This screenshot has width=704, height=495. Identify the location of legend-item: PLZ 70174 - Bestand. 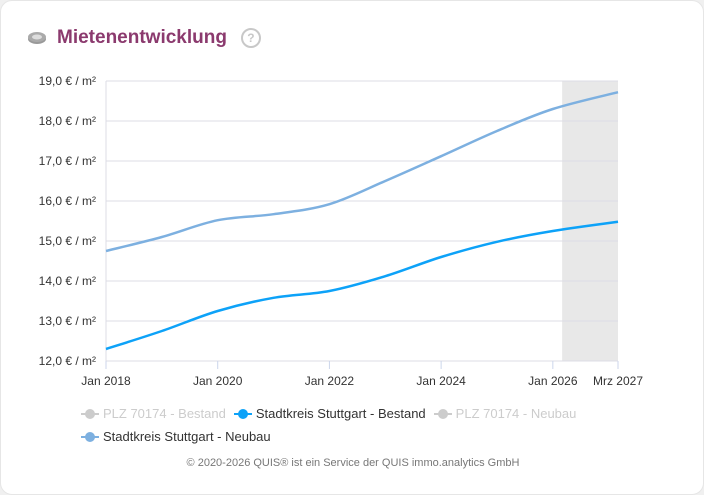
(153, 414).